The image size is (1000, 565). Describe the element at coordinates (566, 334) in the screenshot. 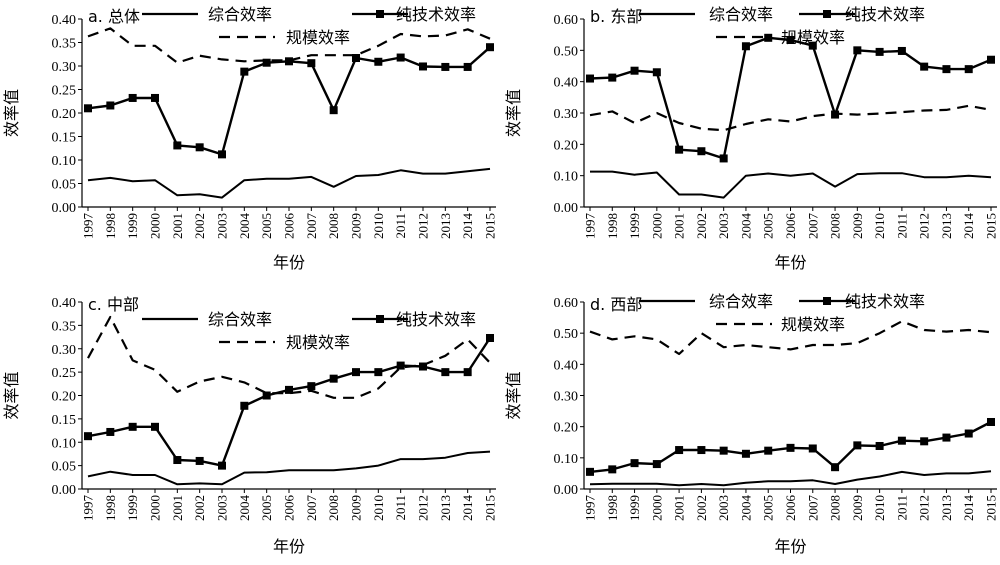

I see `y-tick-label: 0.50` at that location.